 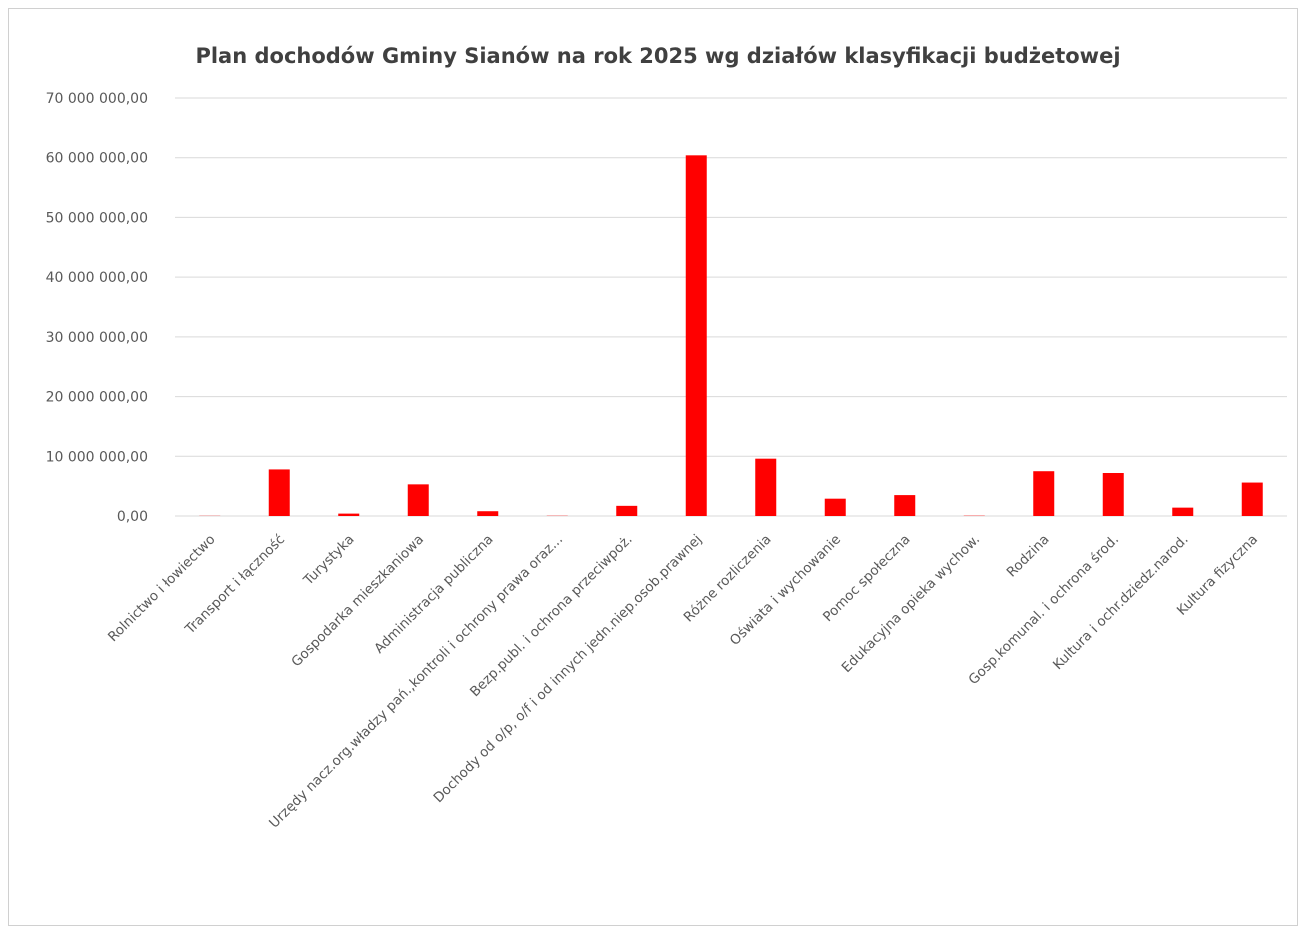 What do you see at coordinates (132, 517) in the screenshot?
I see `y-tick-label: 0,00` at bounding box center [132, 517].